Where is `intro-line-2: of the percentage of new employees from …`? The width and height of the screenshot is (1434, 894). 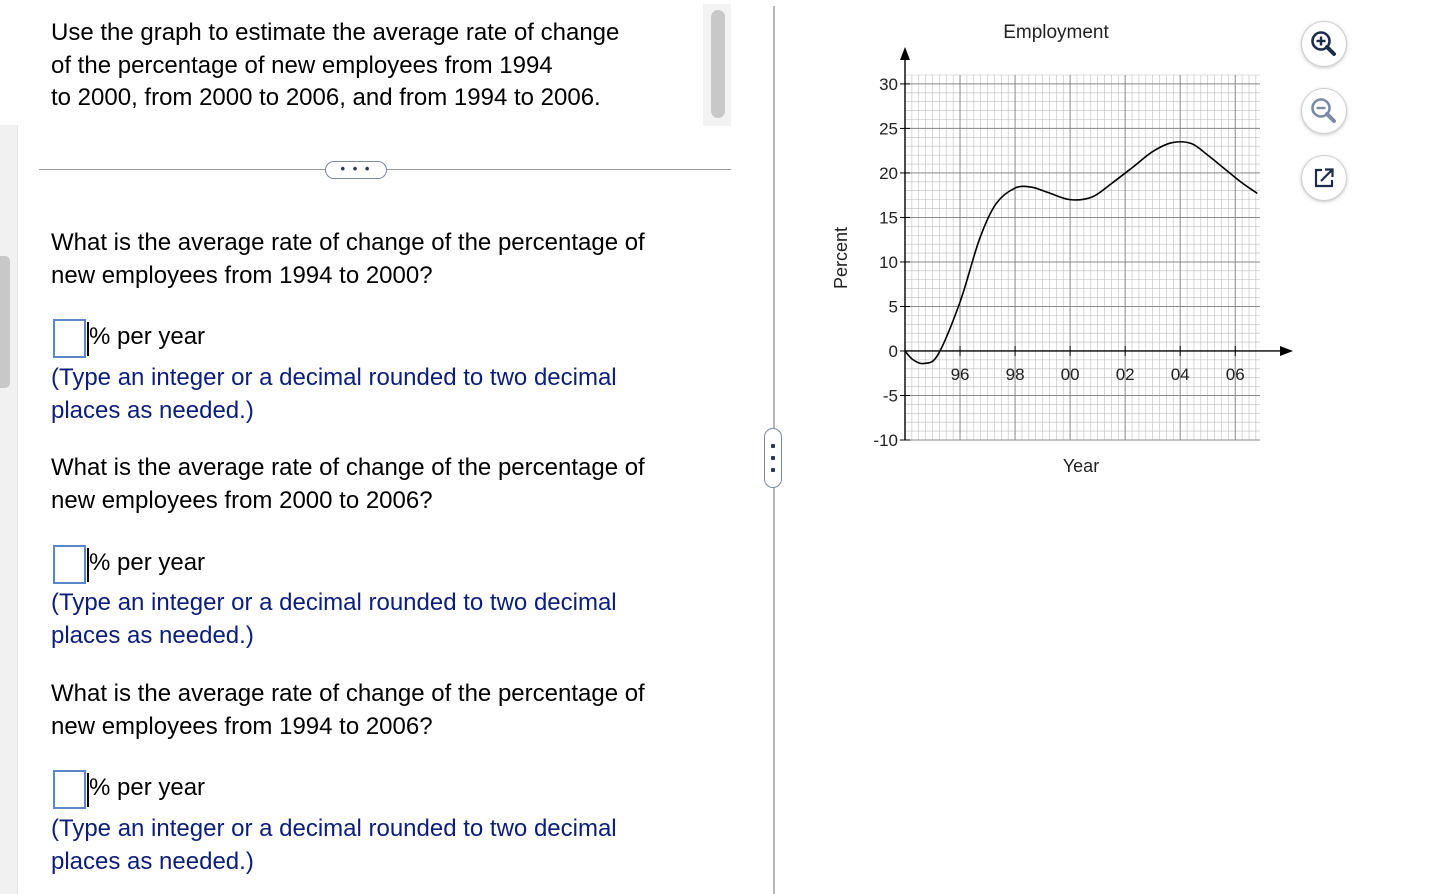
intro-line-2: of the percentage of new employees from … is located at coordinates (302, 65).